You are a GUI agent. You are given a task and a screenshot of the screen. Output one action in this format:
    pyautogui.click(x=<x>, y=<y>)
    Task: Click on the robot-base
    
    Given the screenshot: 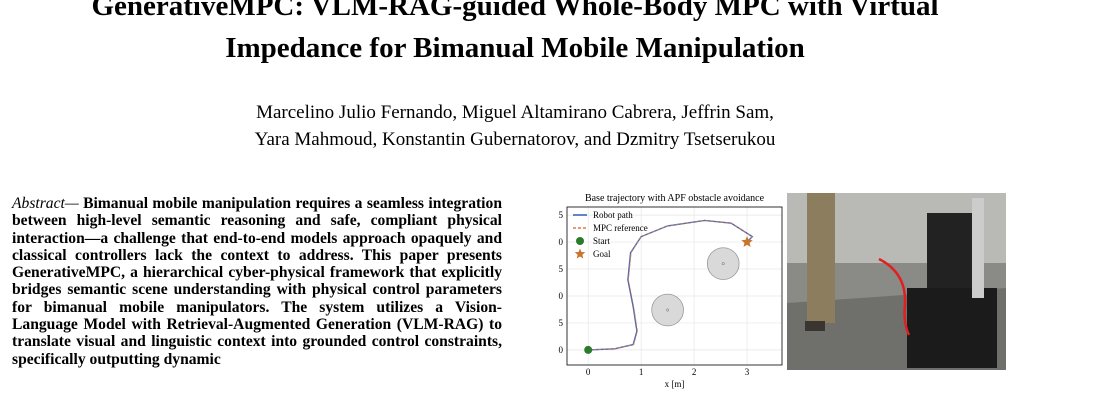 What is the action you would take?
    pyautogui.click(x=952, y=328)
    